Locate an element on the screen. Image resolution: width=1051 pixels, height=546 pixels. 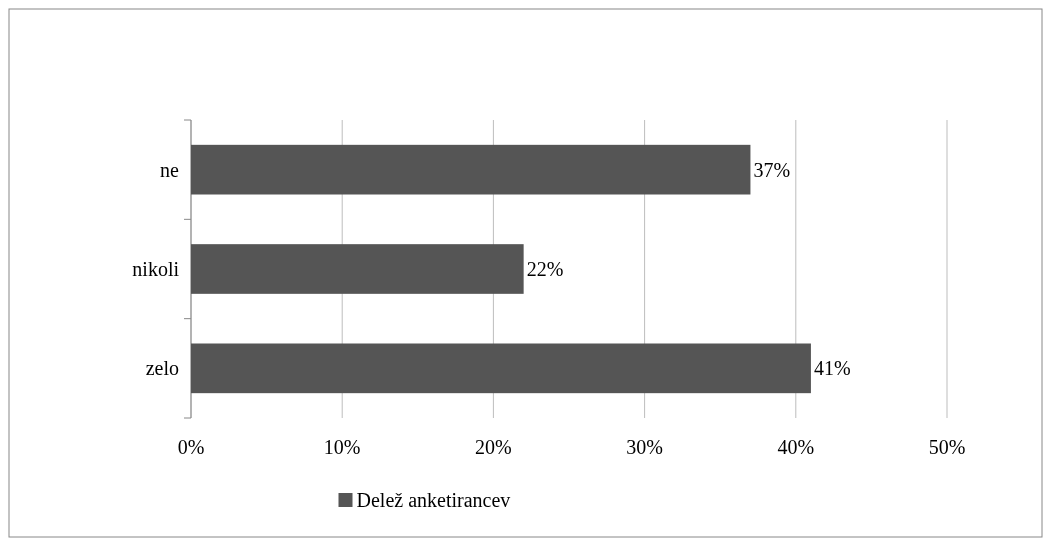
x-tick-label: 40% is located at coordinates (796, 447).